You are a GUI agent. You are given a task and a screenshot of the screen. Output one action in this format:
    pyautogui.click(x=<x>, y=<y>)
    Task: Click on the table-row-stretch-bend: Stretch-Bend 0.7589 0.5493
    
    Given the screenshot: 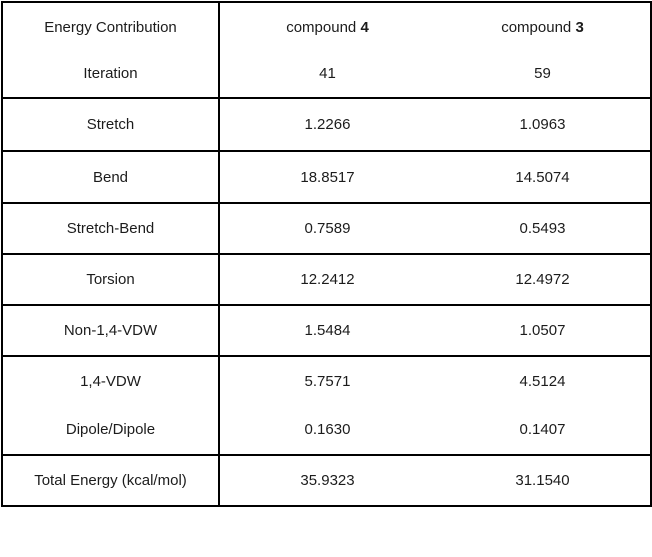 What is the action you would take?
    pyautogui.click(x=326, y=228)
    